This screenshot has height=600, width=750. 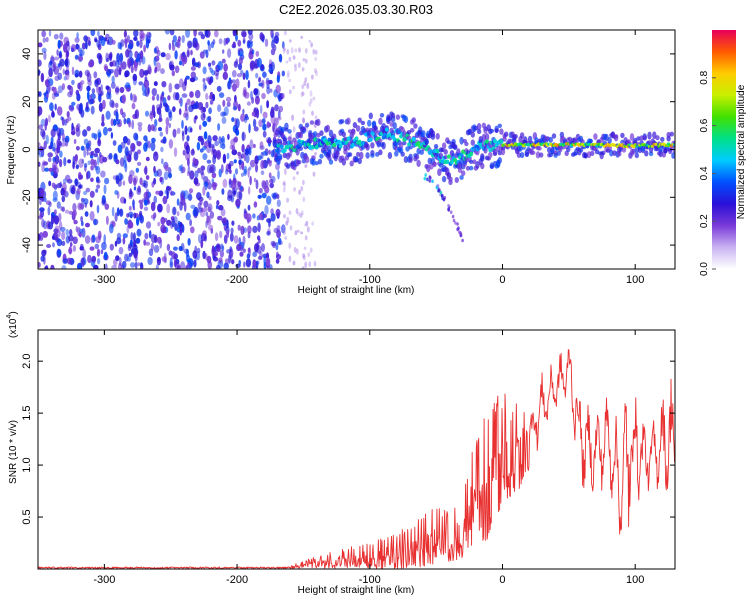 I want to click on x-tick-label: -100, so click(x=370, y=580).